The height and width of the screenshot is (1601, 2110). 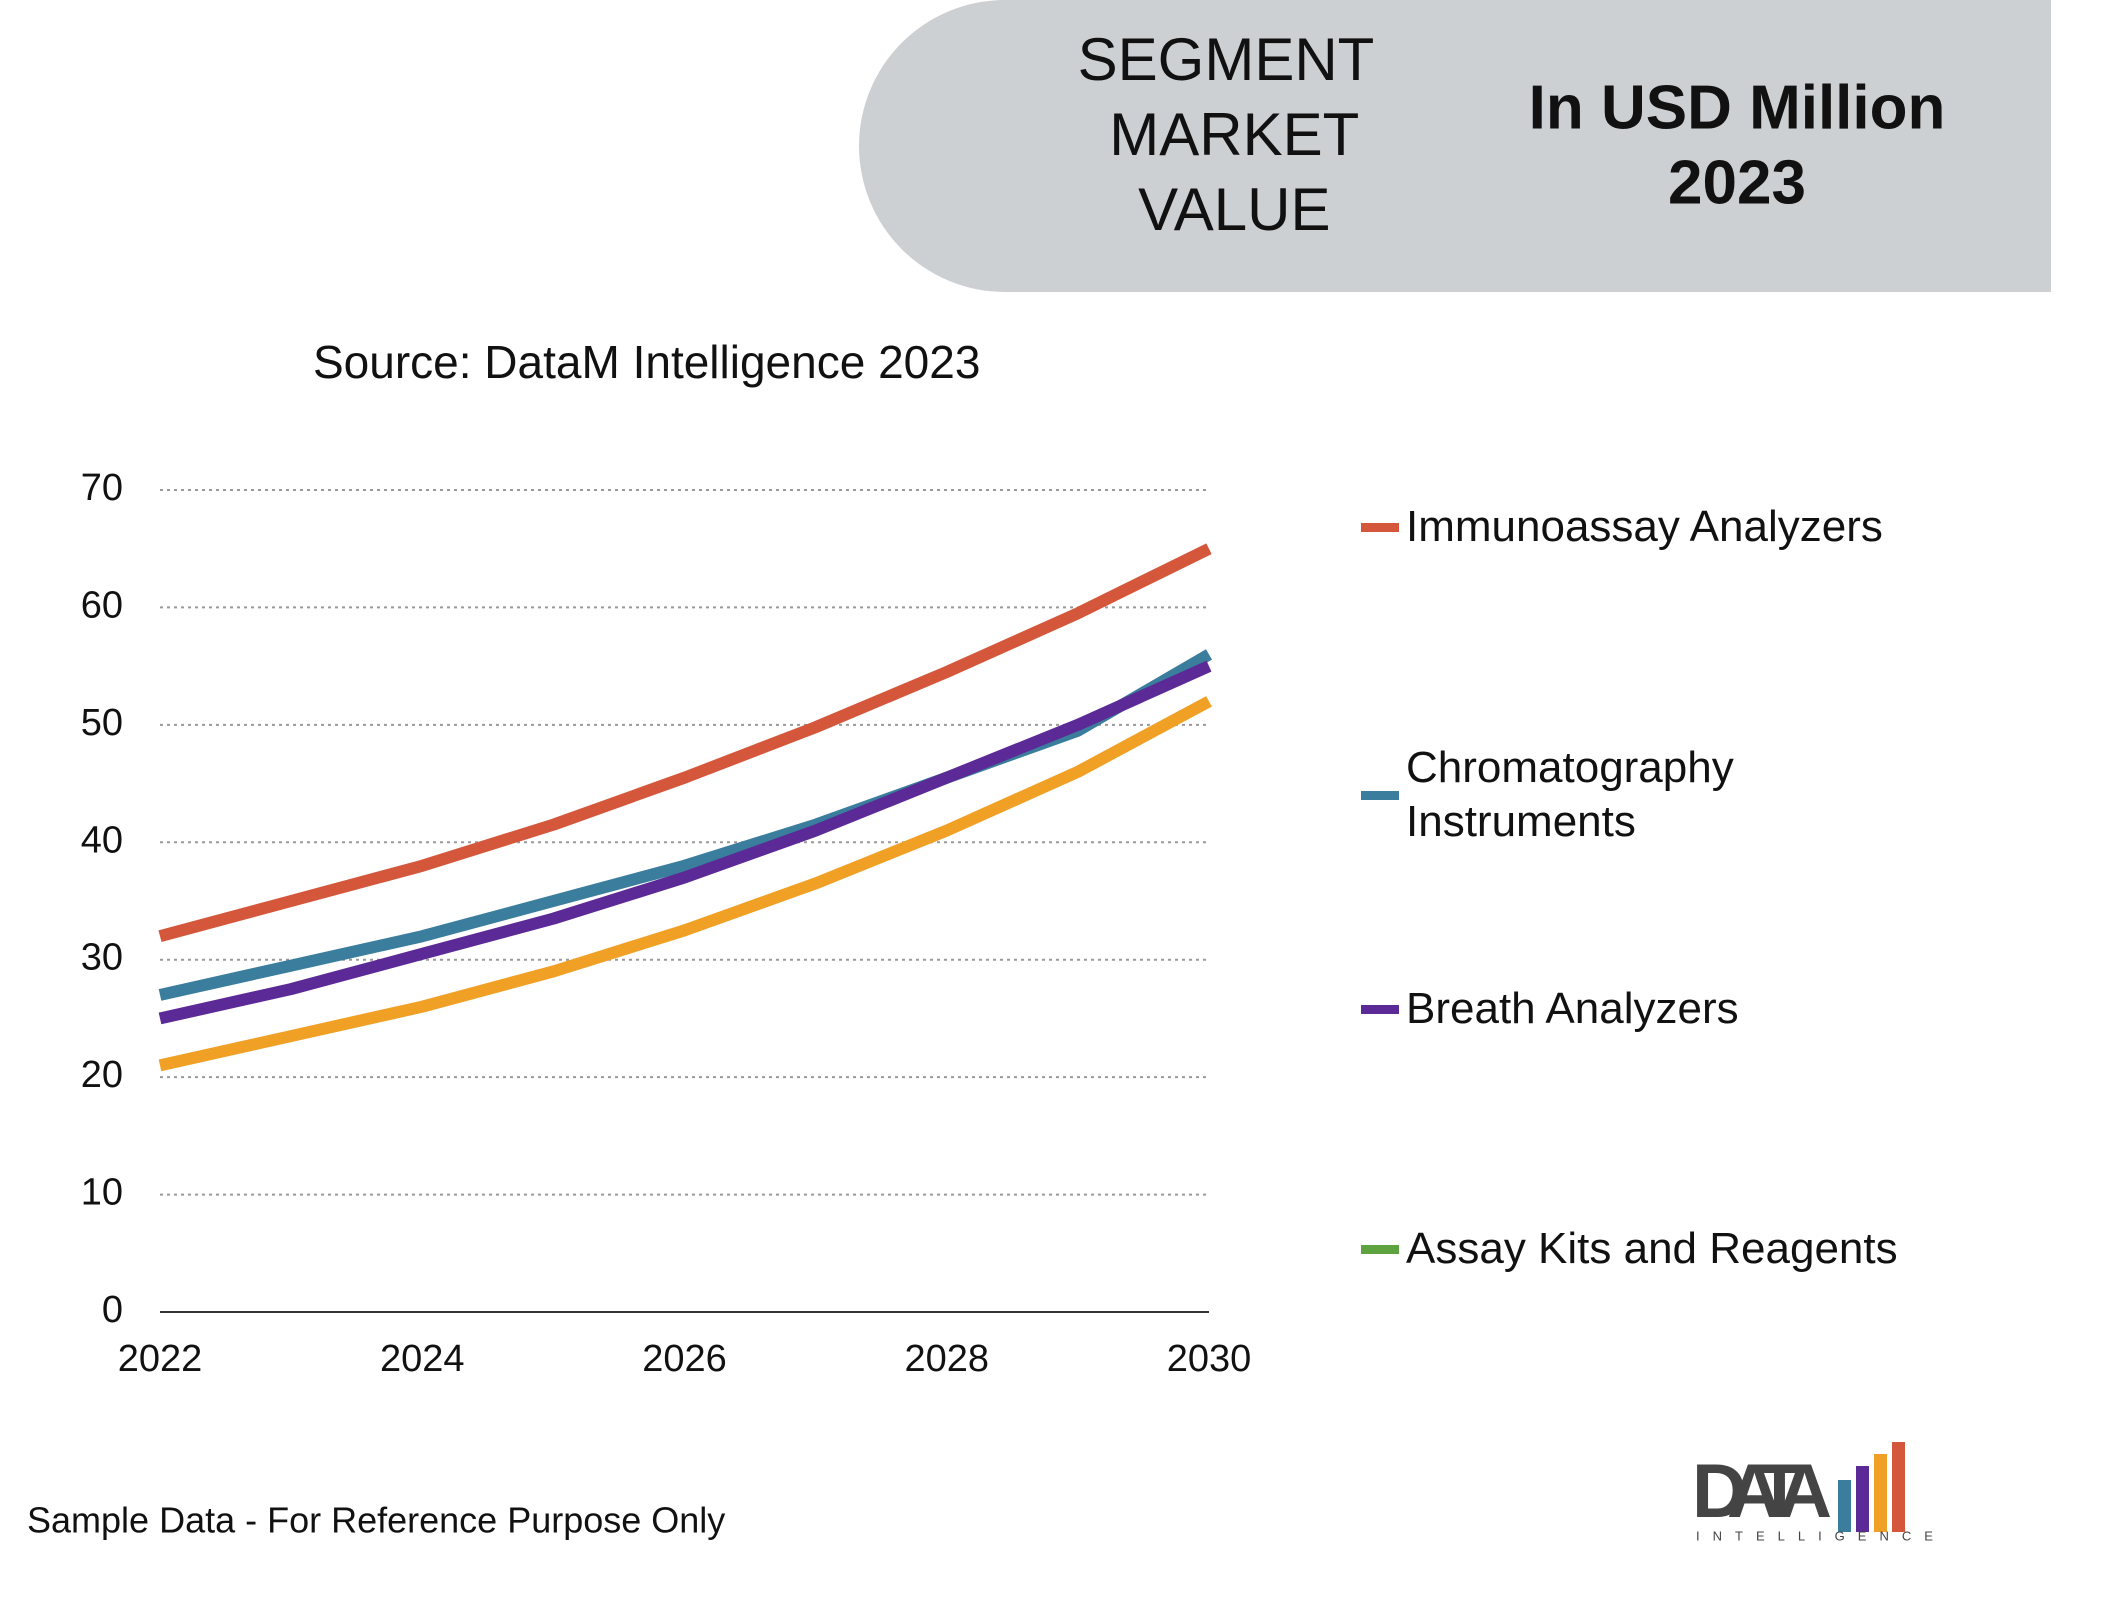 What do you see at coordinates (102, 958) in the screenshot?
I see `y-tick-label: 30` at bounding box center [102, 958].